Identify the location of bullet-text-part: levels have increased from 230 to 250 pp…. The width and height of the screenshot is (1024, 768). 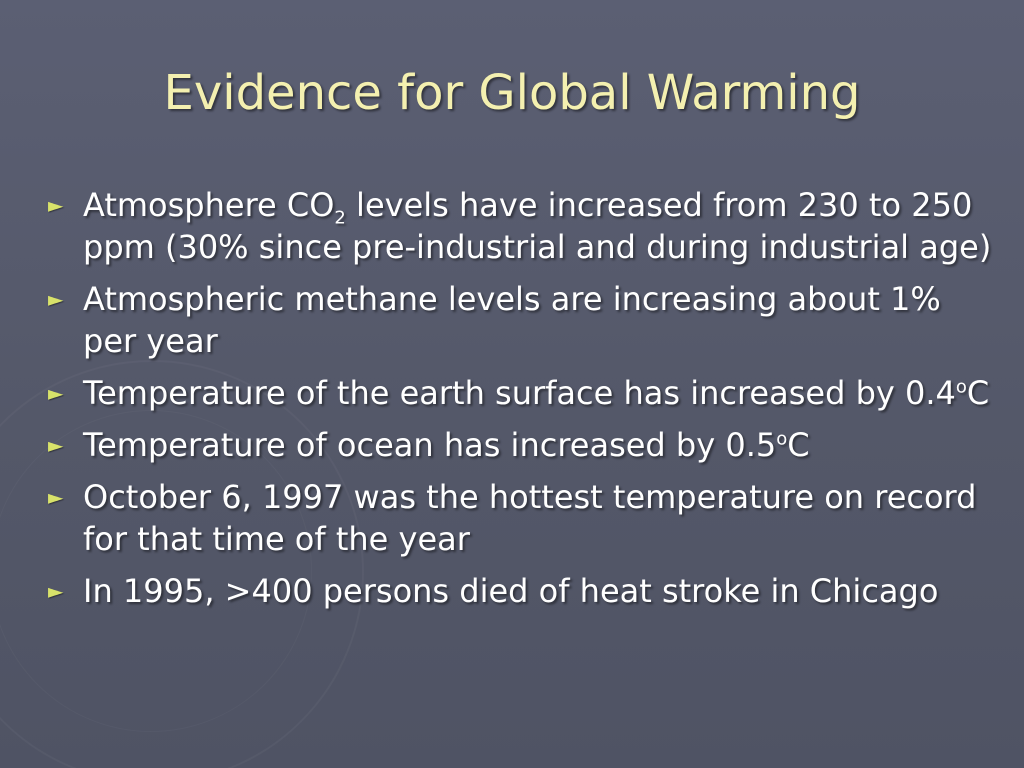
(537, 226).